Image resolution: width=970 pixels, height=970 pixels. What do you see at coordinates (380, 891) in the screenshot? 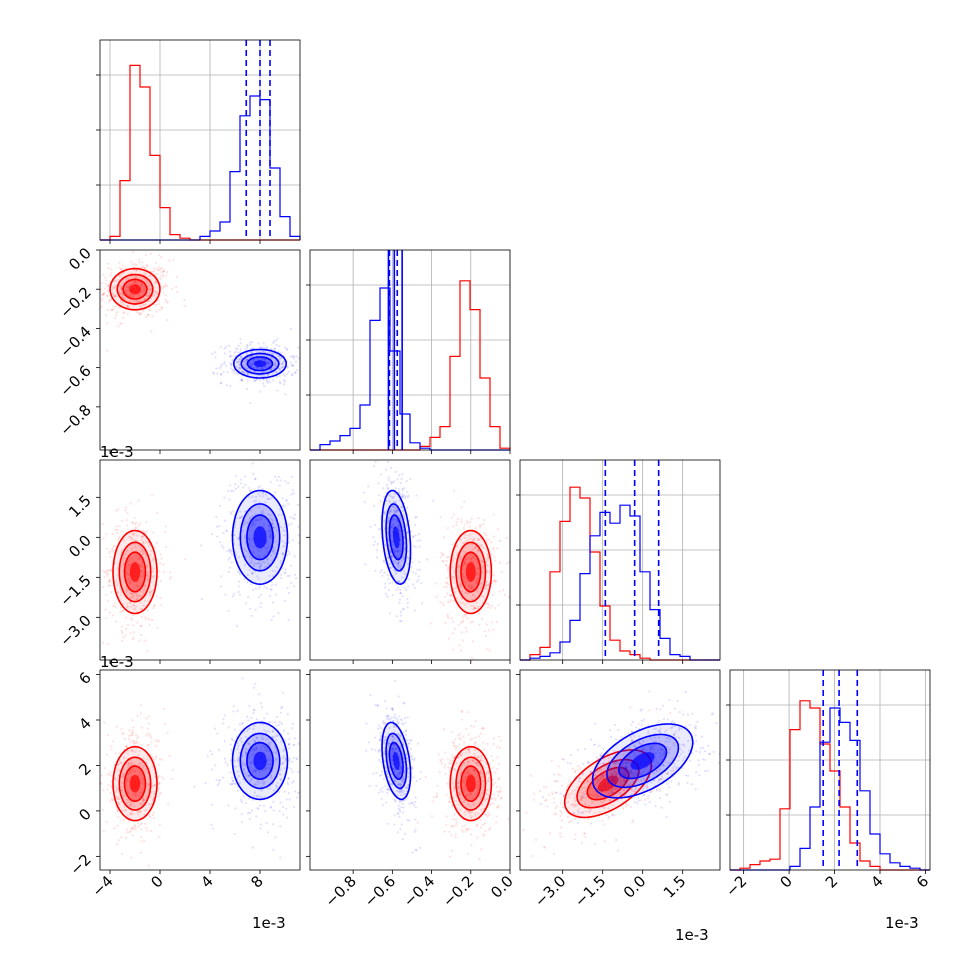
I see `x-tick-label: −0.6` at bounding box center [380, 891].